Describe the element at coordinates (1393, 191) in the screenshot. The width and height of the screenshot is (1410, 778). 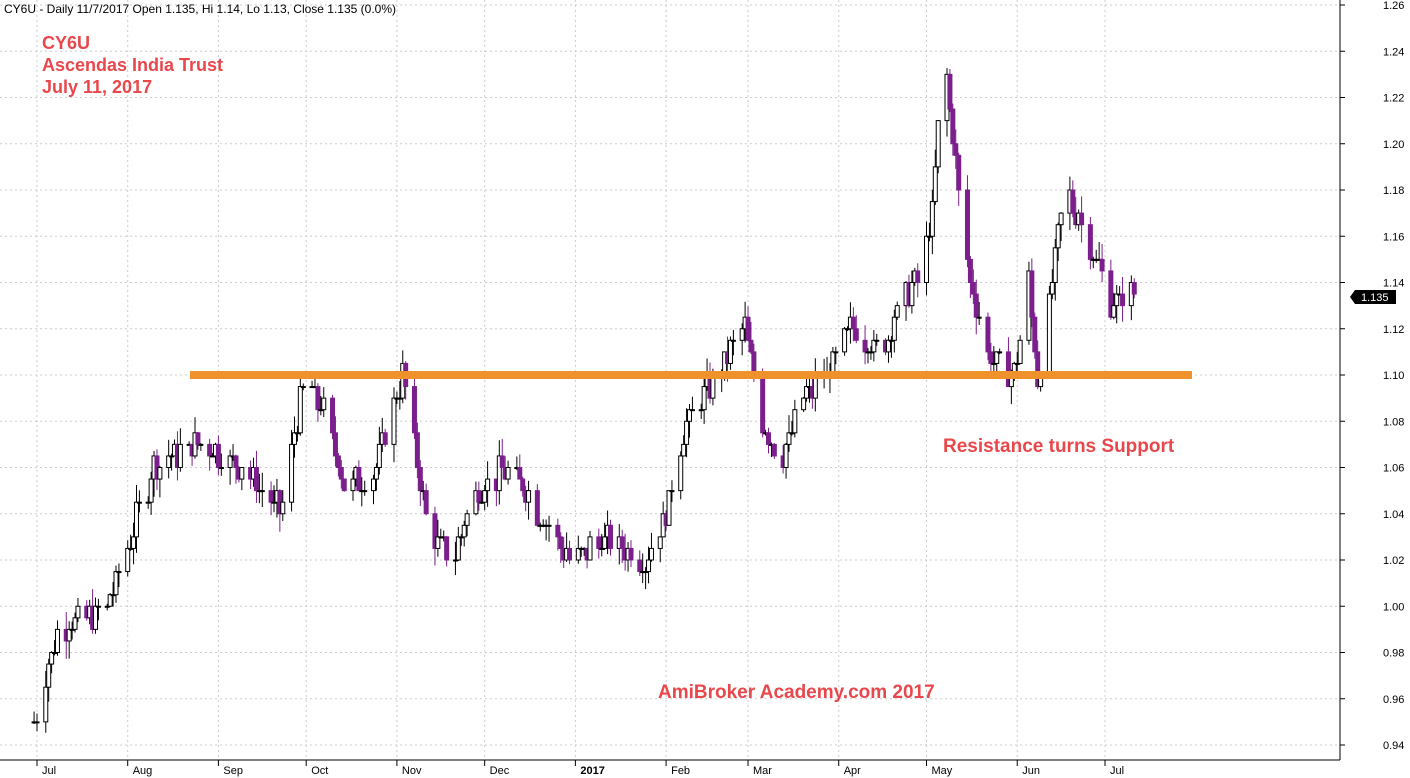
I see `price-tick-label: 1.18` at that location.